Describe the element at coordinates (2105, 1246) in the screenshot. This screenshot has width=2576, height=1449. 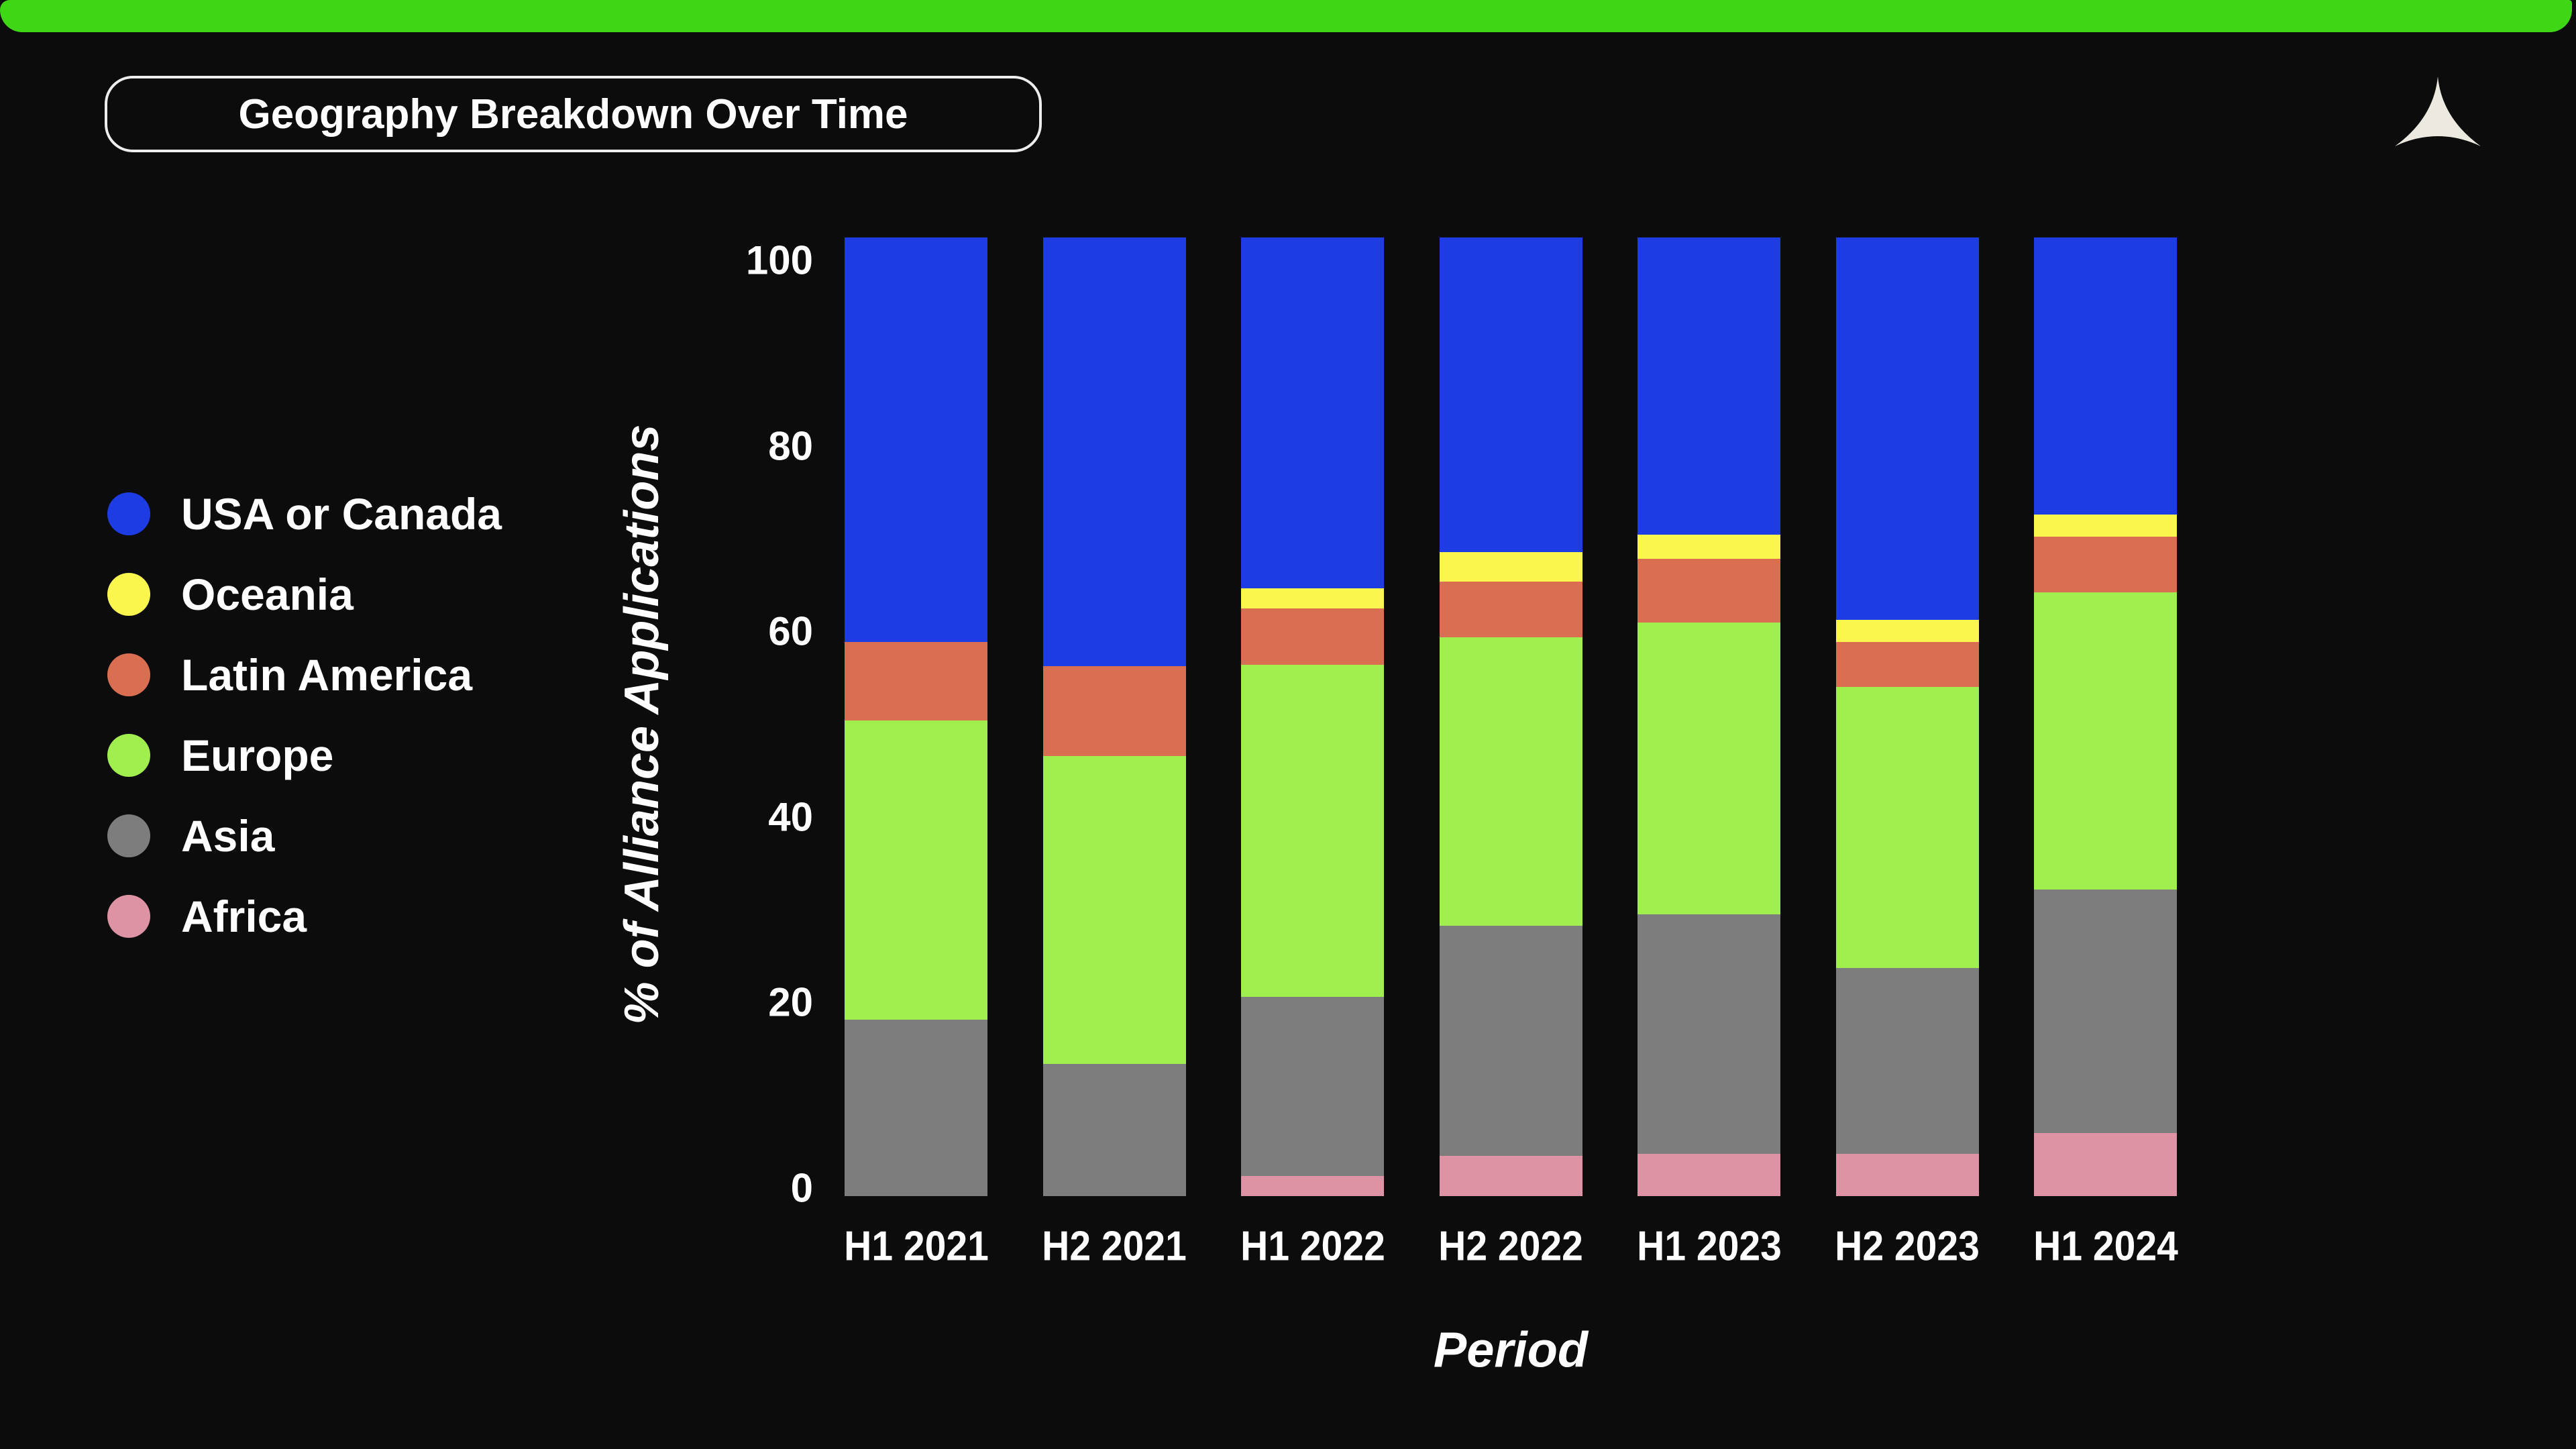
I see `x-tick-label: H1 2024` at that location.